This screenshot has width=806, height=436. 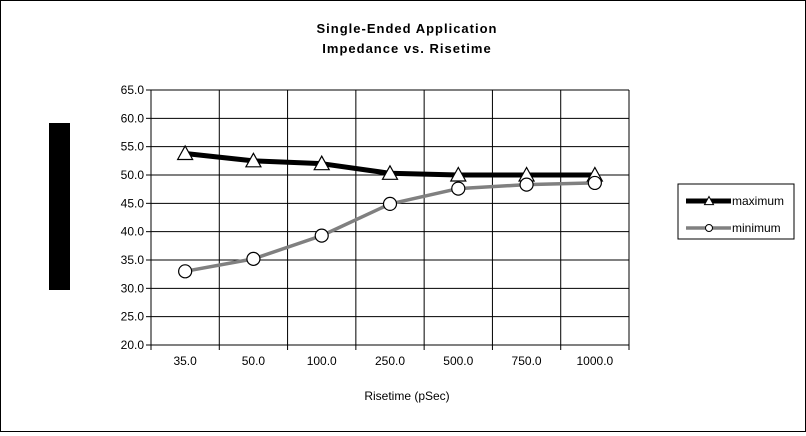 I want to click on y-tick-label: 55.0, so click(x=133, y=147).